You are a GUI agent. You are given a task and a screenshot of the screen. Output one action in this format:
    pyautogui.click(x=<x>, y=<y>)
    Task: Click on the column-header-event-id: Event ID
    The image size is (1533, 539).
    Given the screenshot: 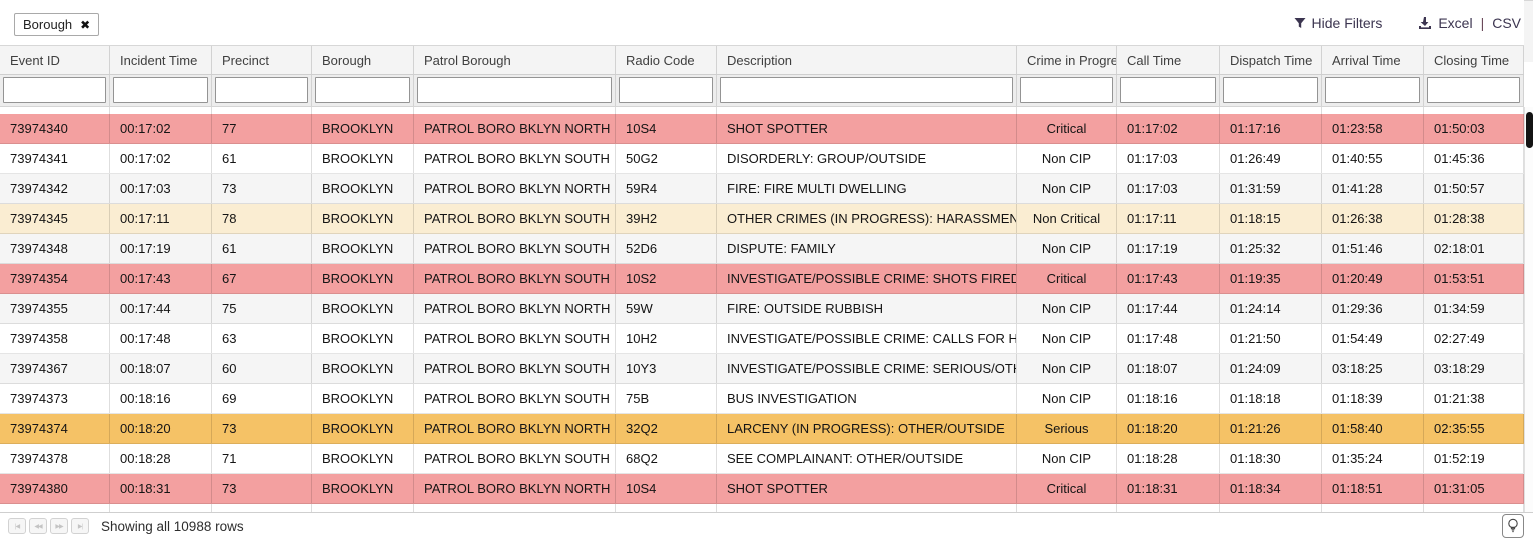 What is the action you would take?
    pyautogui.click(x=55, y=60)
    